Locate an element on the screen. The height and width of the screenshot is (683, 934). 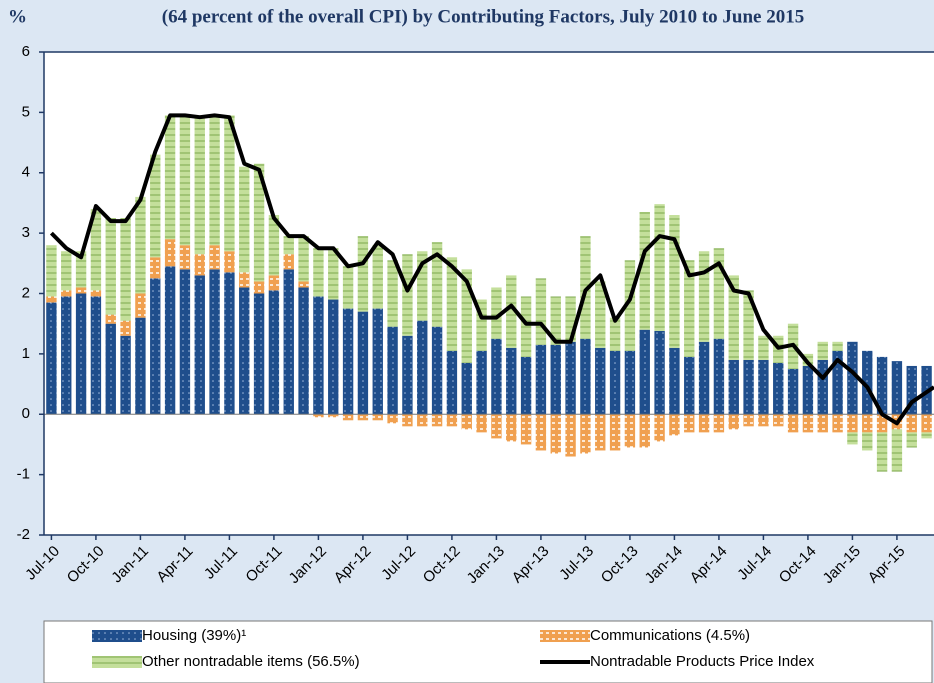
x-tick-label: Oct-12 is located at coordinates (442, 565).